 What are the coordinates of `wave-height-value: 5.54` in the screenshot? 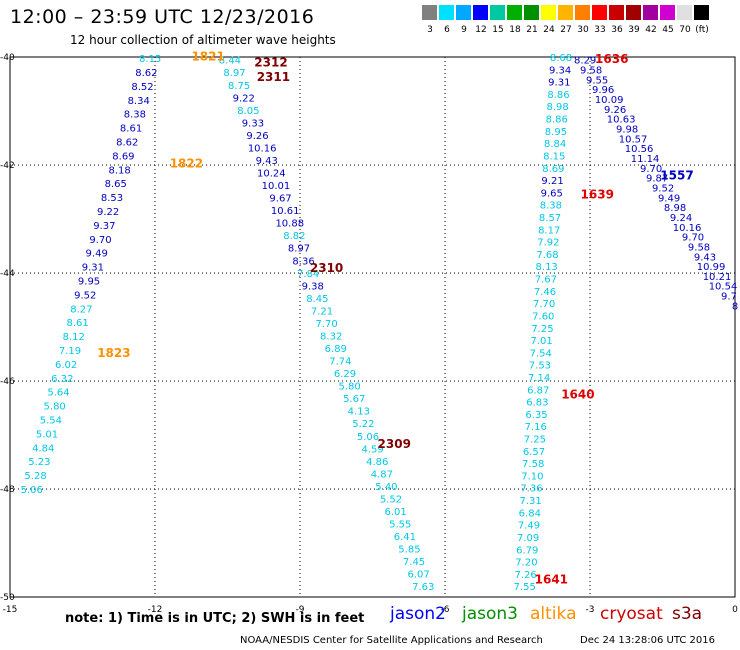 It's located at (51, 420).